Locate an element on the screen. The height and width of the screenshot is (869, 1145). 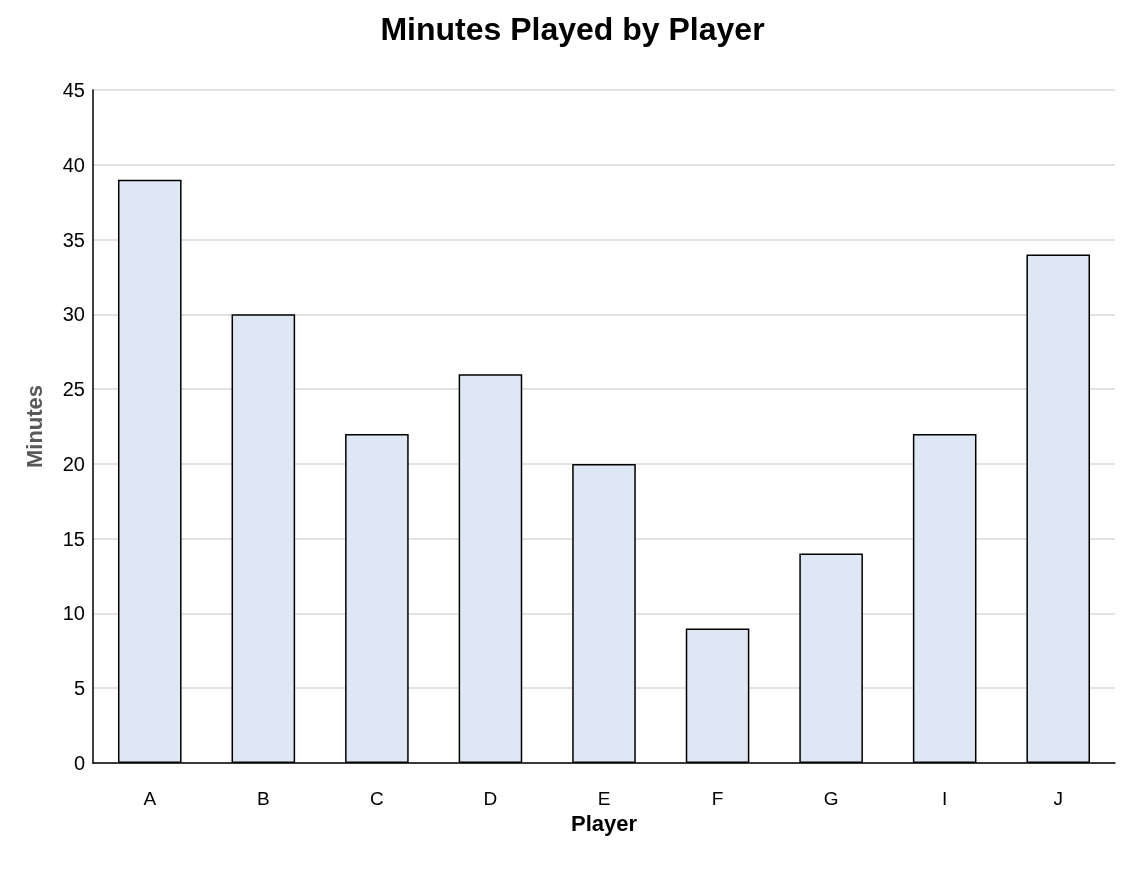
x-tick-label: F is located at coordinates (717, 798).